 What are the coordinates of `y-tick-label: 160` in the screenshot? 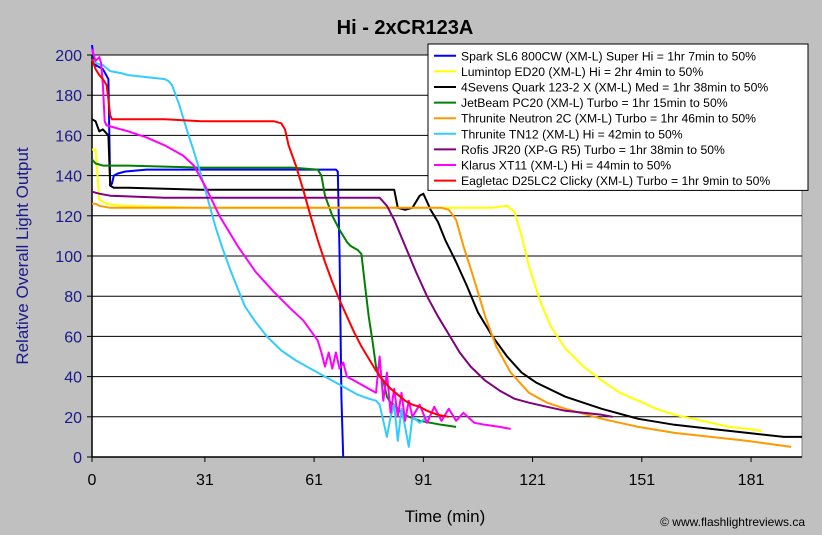 It's located at (68, 136).